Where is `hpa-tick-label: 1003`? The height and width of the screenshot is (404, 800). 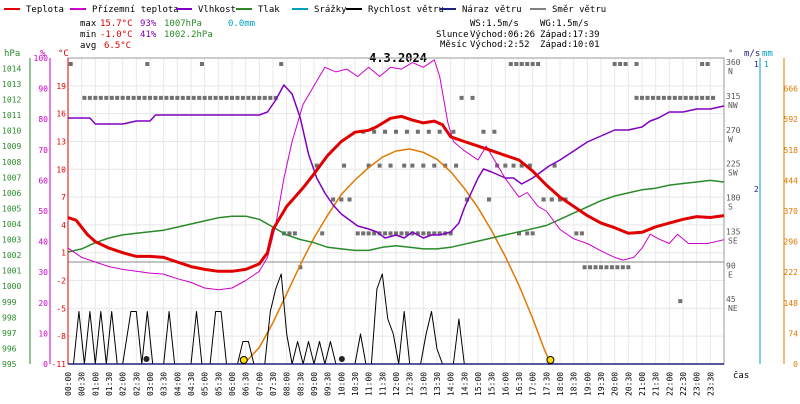
hpa-tick-label: 1003 is located at coordinates (11, 240).